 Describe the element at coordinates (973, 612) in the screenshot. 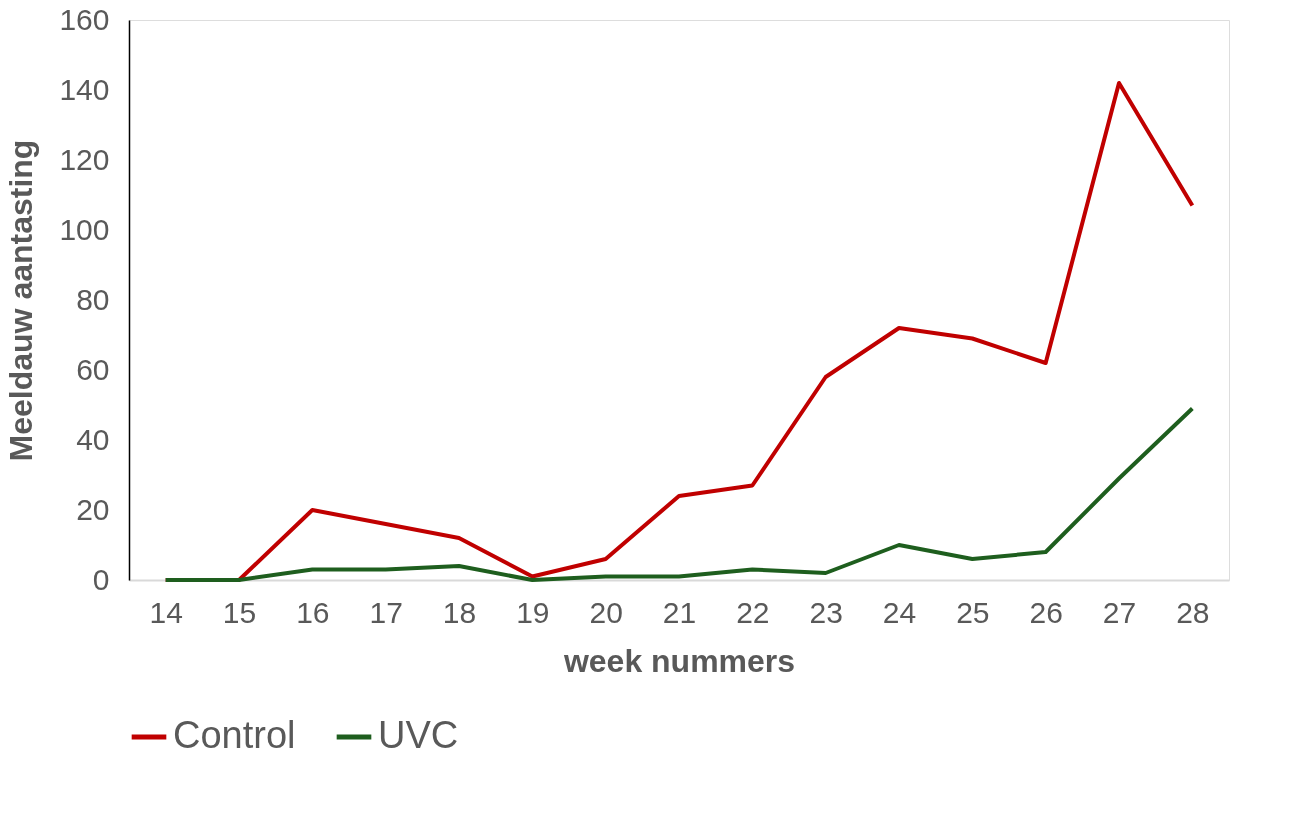

I see `x-tick-label: 25` at that location.